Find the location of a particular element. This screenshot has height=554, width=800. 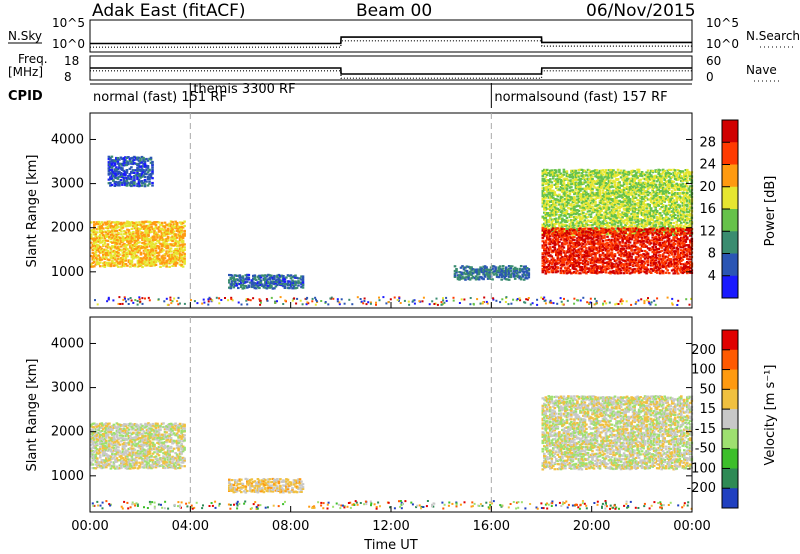

noise-right-tick-top: 10^5 is located at coordinates (722, 23).